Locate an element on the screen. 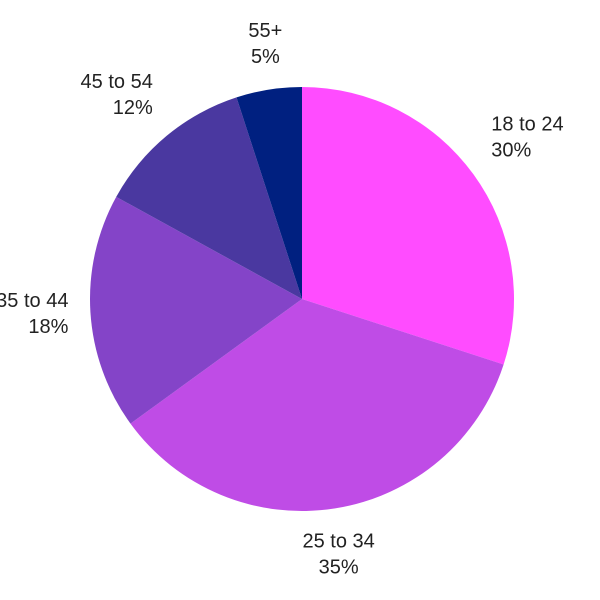 This screenshot has width=600, height=600. slice-value-label: 5% is located at coordinates (265, 57).